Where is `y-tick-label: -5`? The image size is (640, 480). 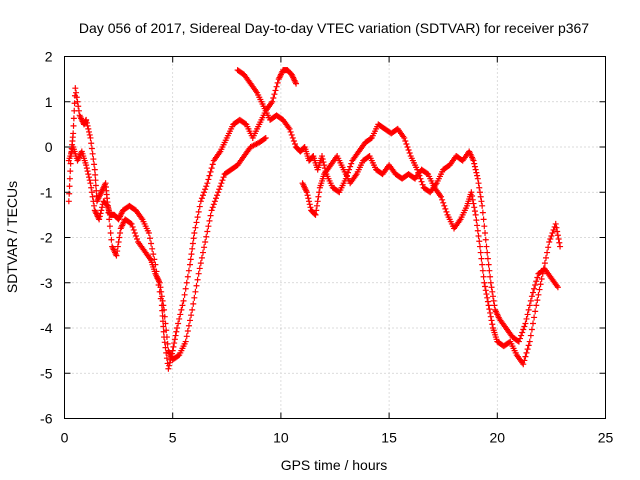
y-tick-label: -5 is located at coordinates (46, 373).